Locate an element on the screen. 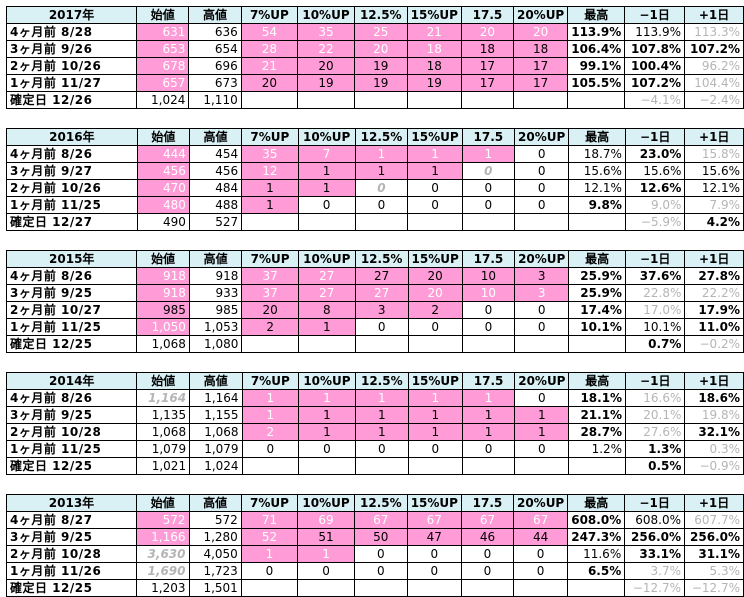 Image resolution: width=744 pixels, height=597 pixels. table-cell: 6.5% is located at coordinates (596, 571).